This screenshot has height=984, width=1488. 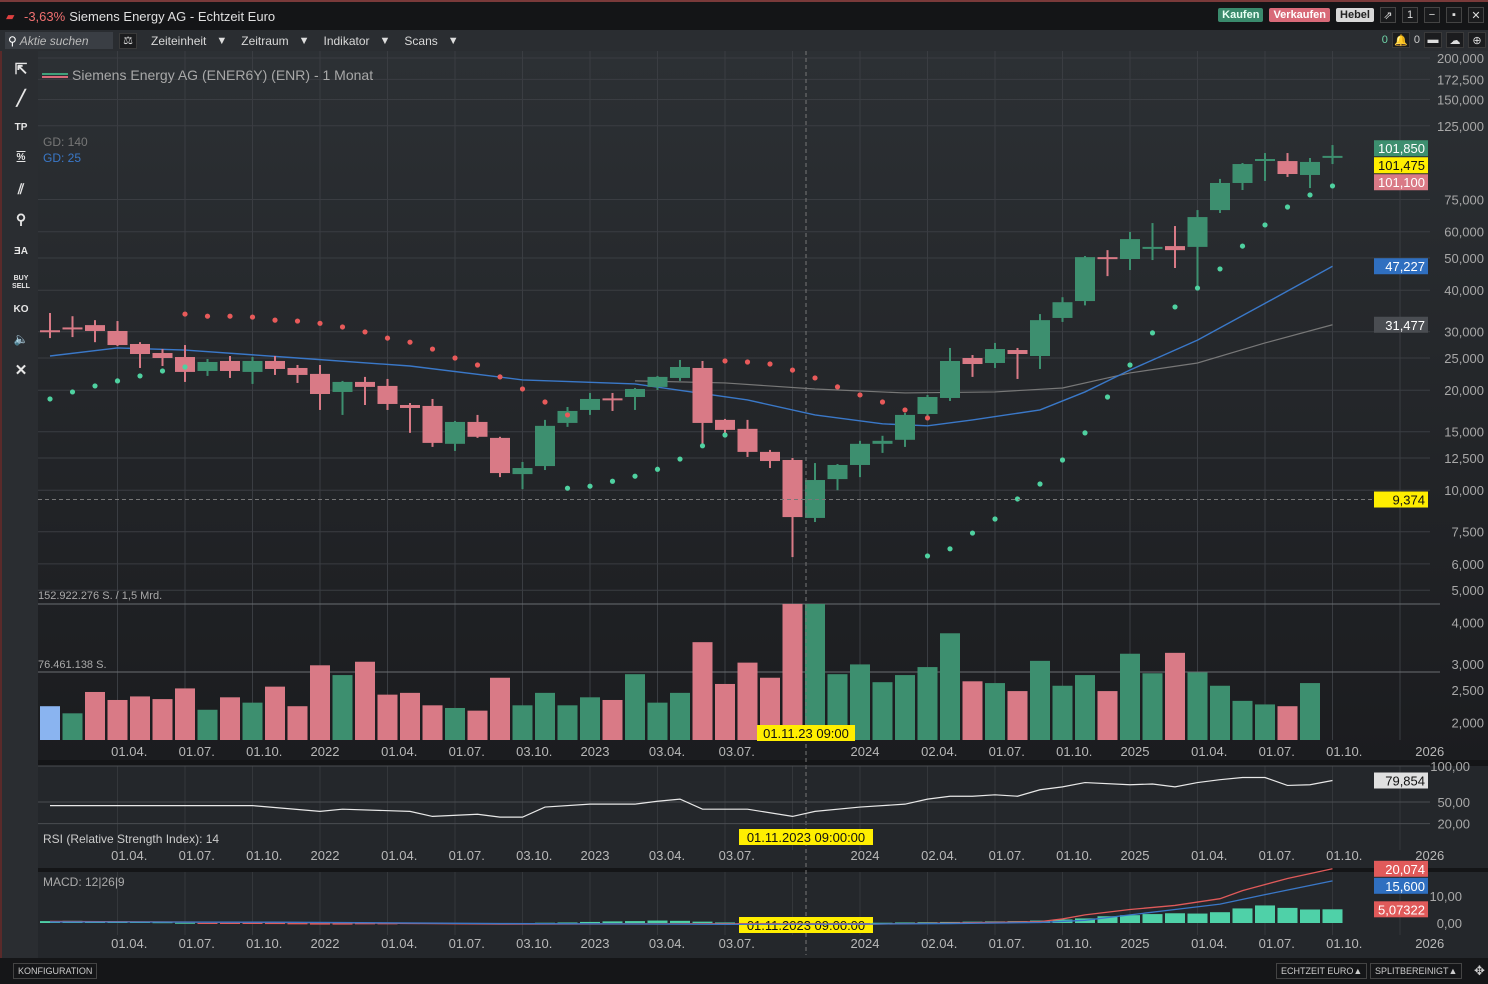 What do you see at coordinates (21, 370) in the screenshot?
I see `delete-icon: ✕` at bounding box center [21, 370].